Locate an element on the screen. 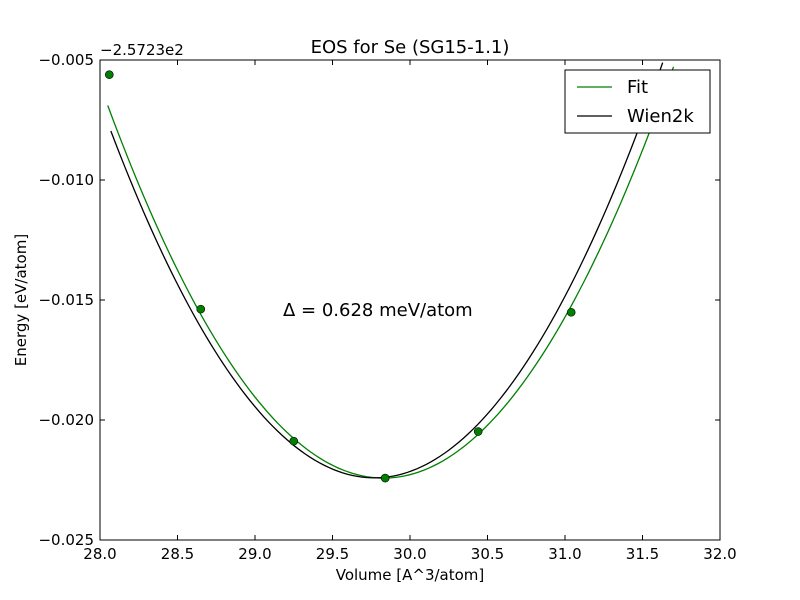  y-offset-label: −2.5723e2 is located at coordinates (142, 50).